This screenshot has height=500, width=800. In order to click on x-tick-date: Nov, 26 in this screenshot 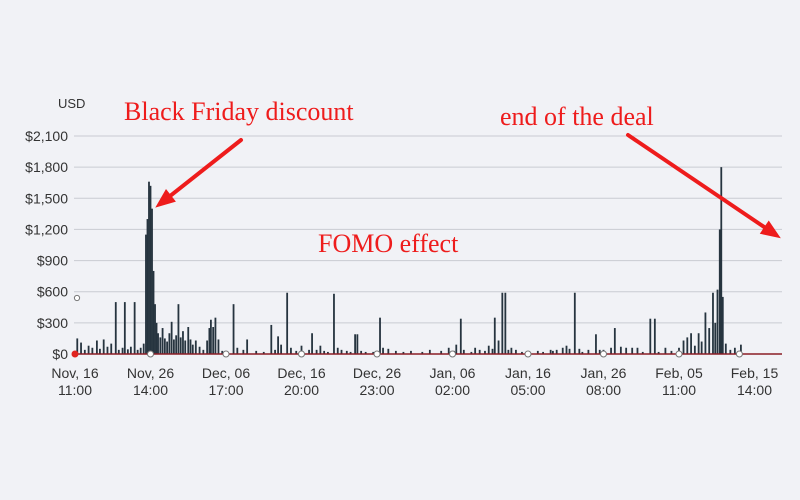, I will do `click(150, 373)`.